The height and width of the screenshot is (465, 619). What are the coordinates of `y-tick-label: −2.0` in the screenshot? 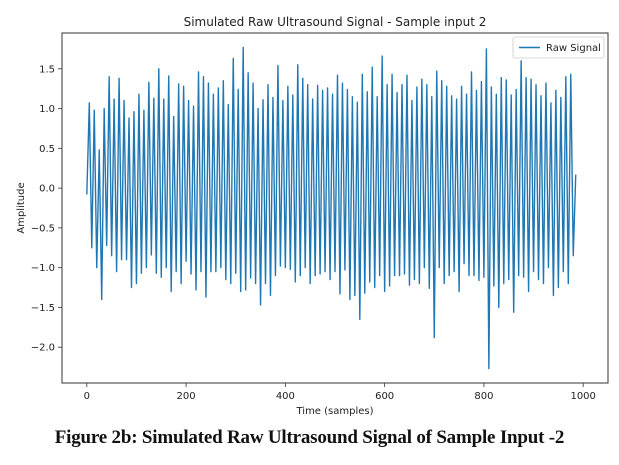 It's located at (43, 348).